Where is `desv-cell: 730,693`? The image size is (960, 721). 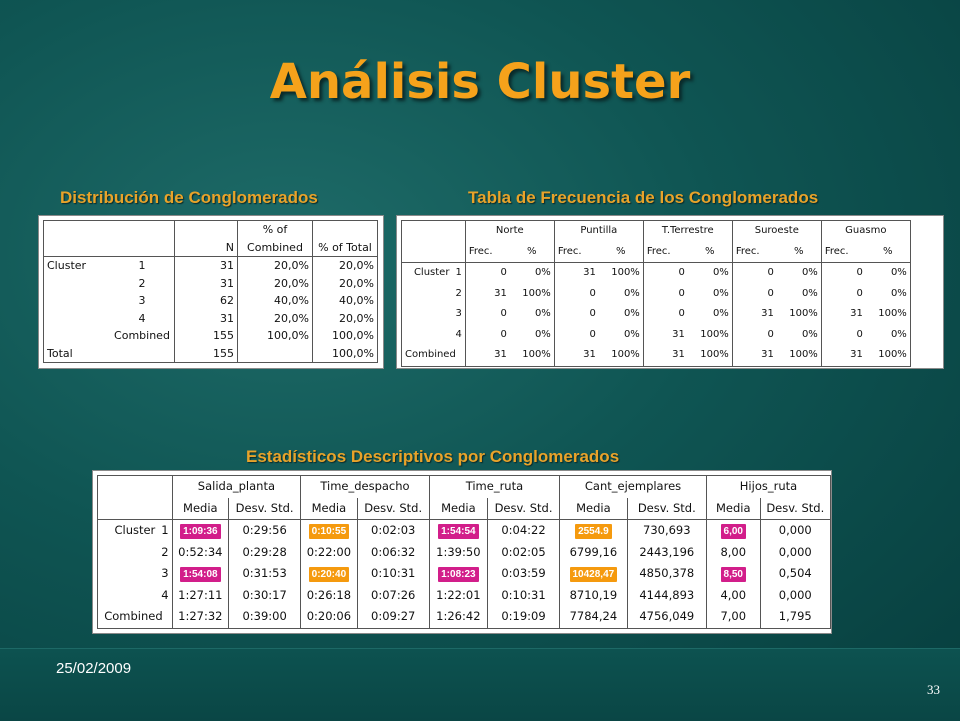 desv-cell: 730,693 is located at coordinates (666, 530).